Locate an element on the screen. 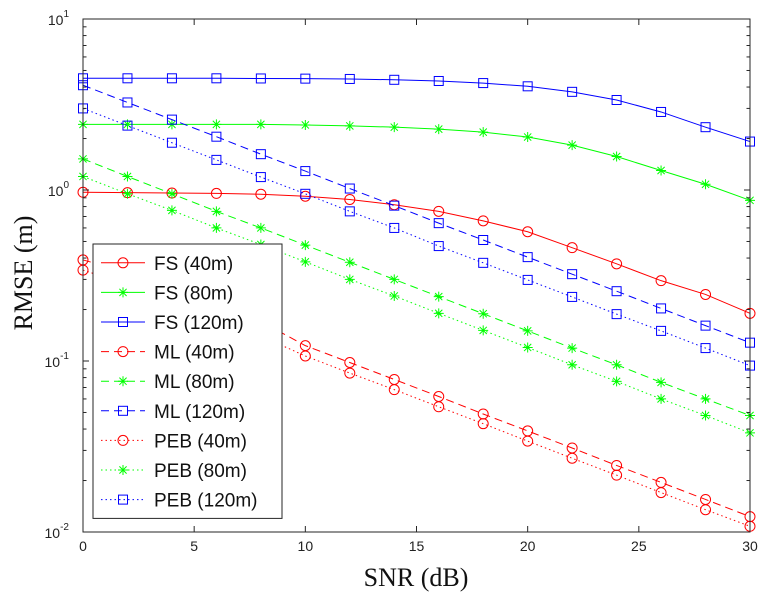  legend-label-peb-80m: PEB (80m) is located at coordinates (200, 471).